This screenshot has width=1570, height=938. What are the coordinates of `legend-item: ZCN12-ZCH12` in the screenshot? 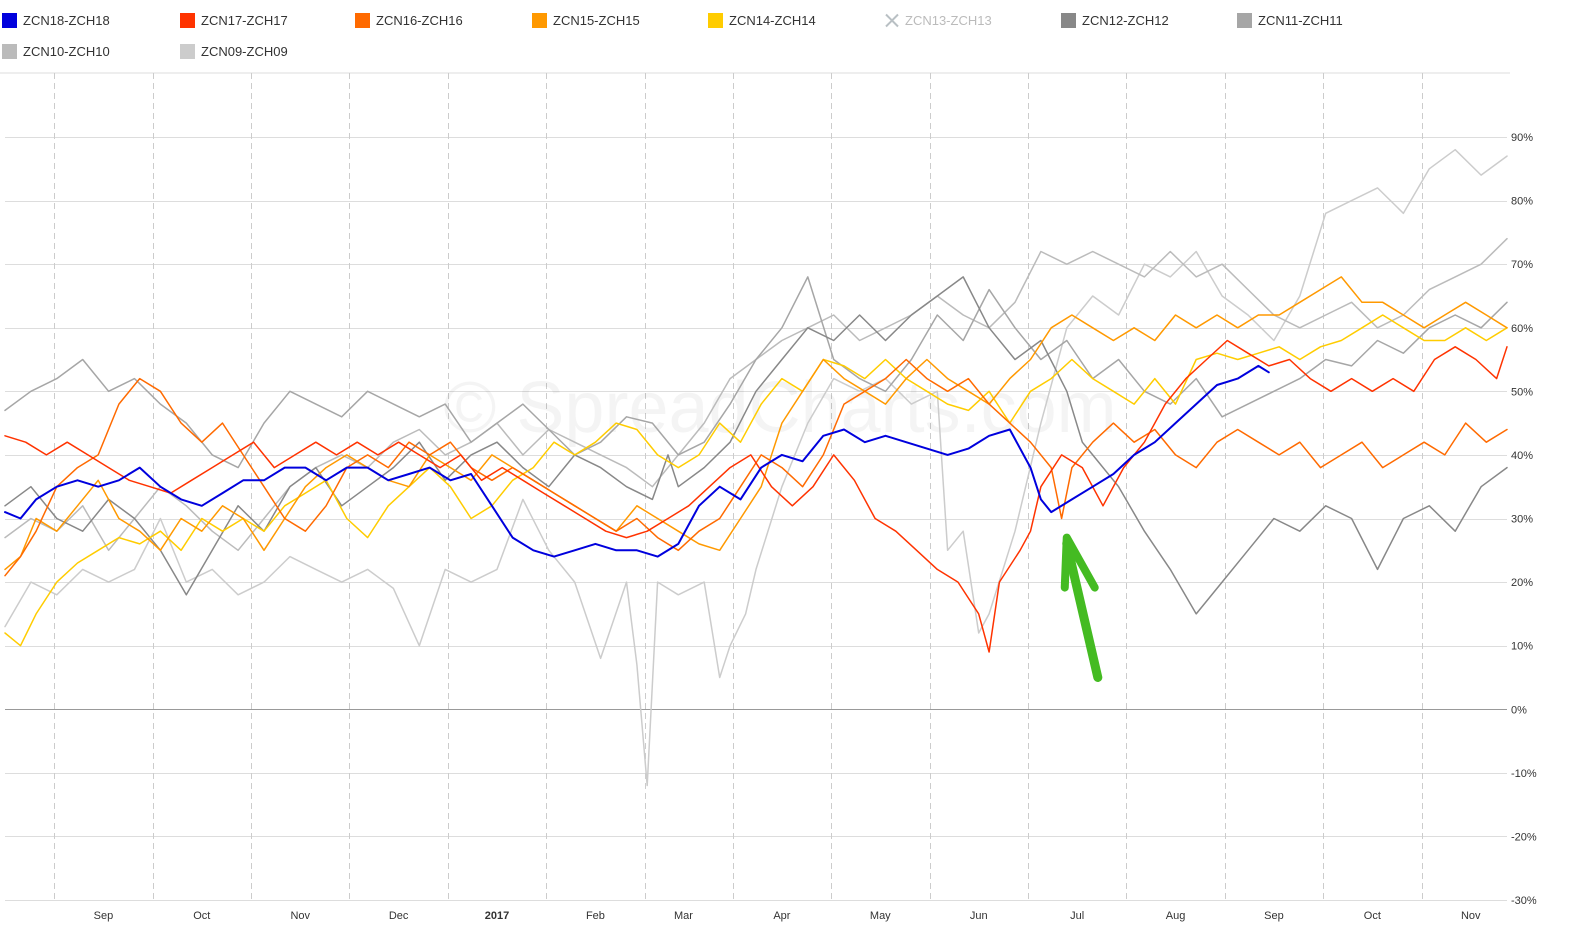 It's located at (1115, 20).